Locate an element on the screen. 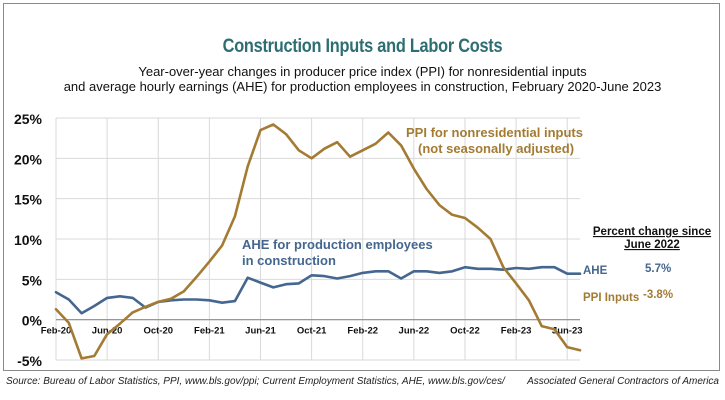  x-tick-label: Feb-23 is located at coordinates (516, 331).